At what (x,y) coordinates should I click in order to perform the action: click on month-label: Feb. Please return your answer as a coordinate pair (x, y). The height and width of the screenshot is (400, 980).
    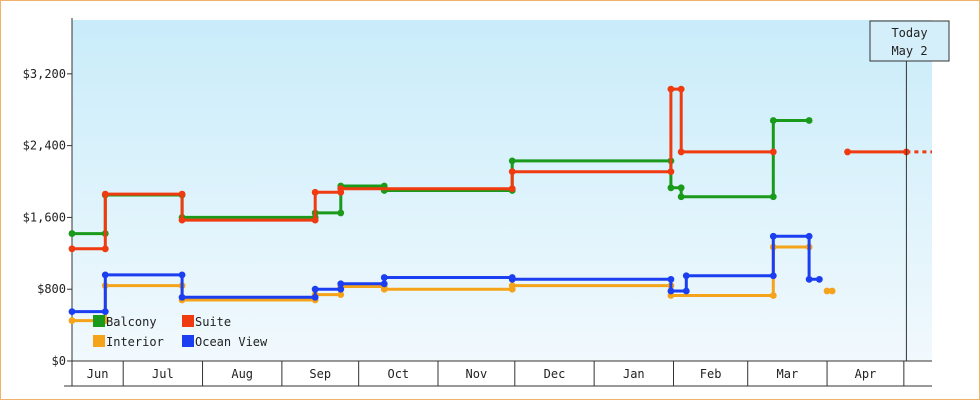
    Looking at the image, I should click on (711, 374).